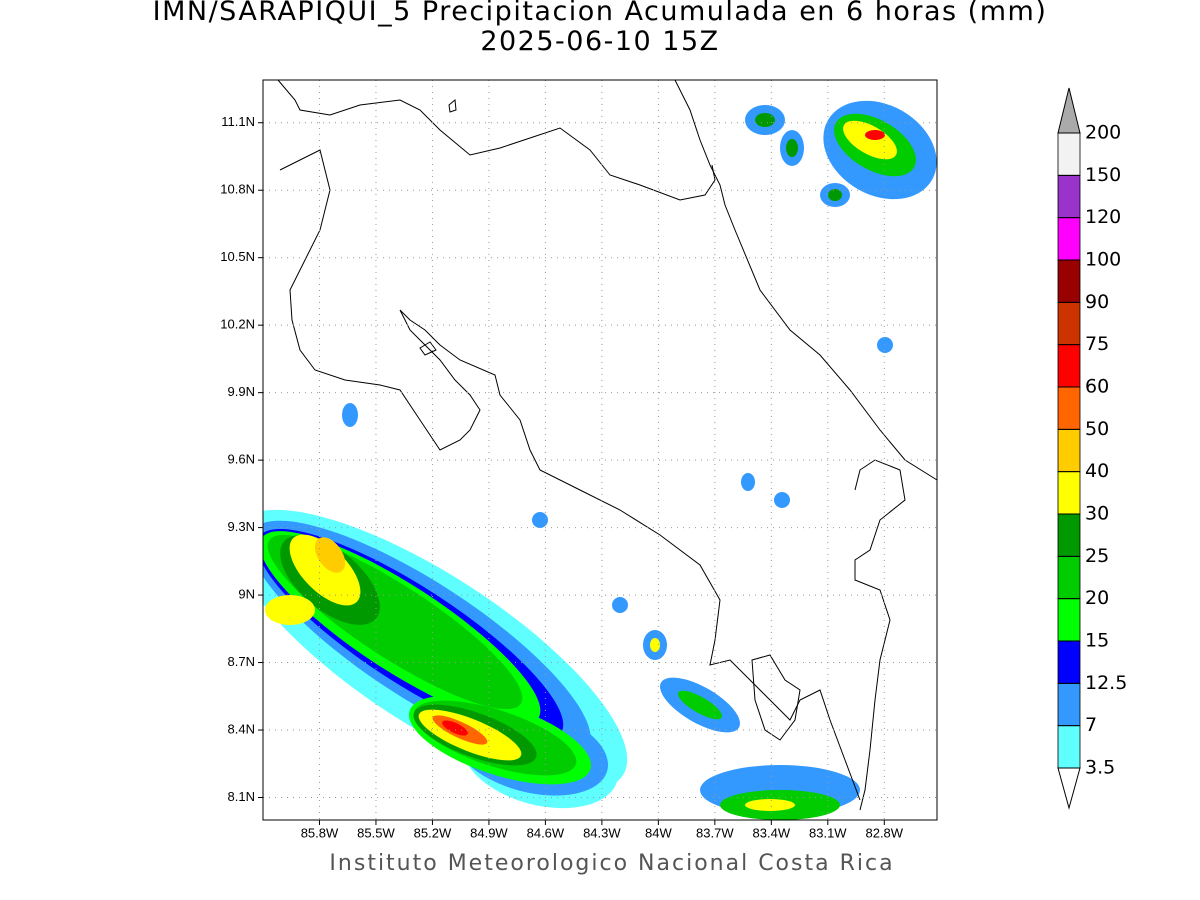 Image resolution: width=1200 pixels, height=900 pixels. I want to click on colorbar-label: 120, so click(1103, 217).